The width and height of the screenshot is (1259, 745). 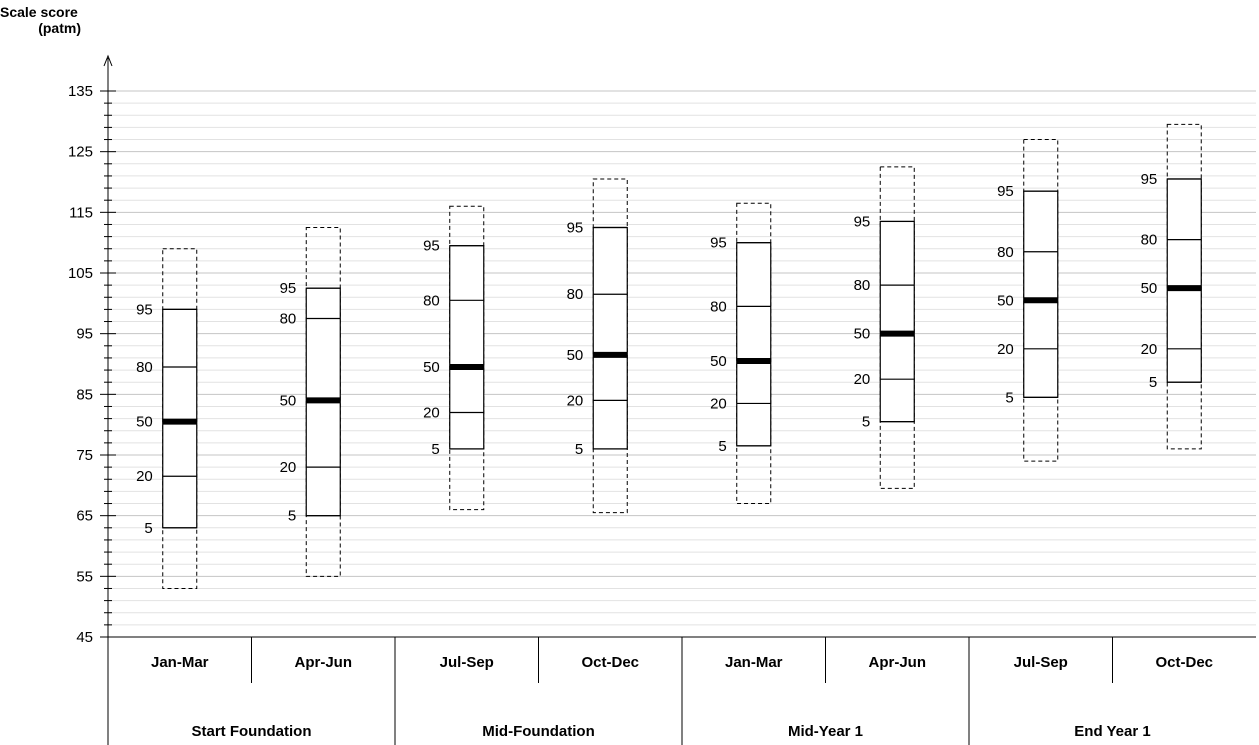 What do you see at coordinates (252, 731) in the screenshot?
I see `group-label: Start Foundation` at bounding box center [252, 731].